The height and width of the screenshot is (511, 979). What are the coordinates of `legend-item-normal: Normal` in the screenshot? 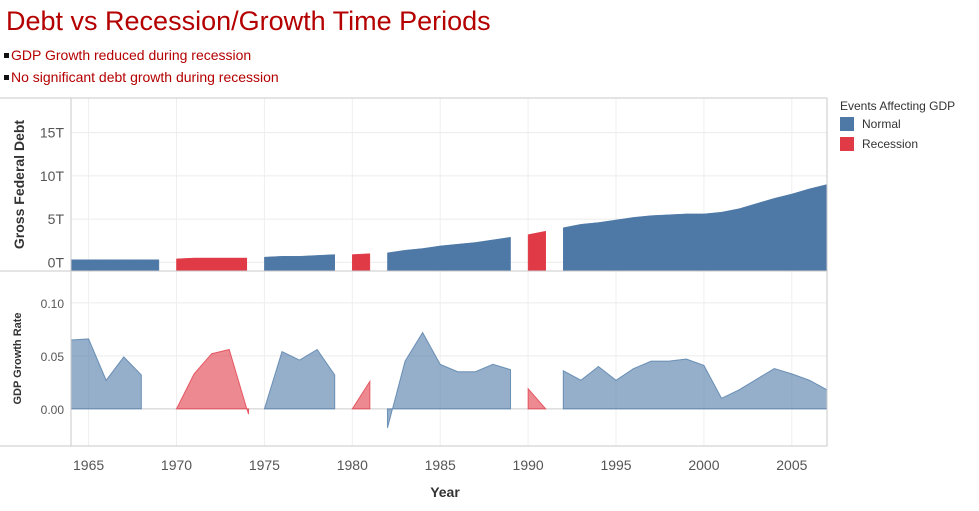 It's located at (897, 127).